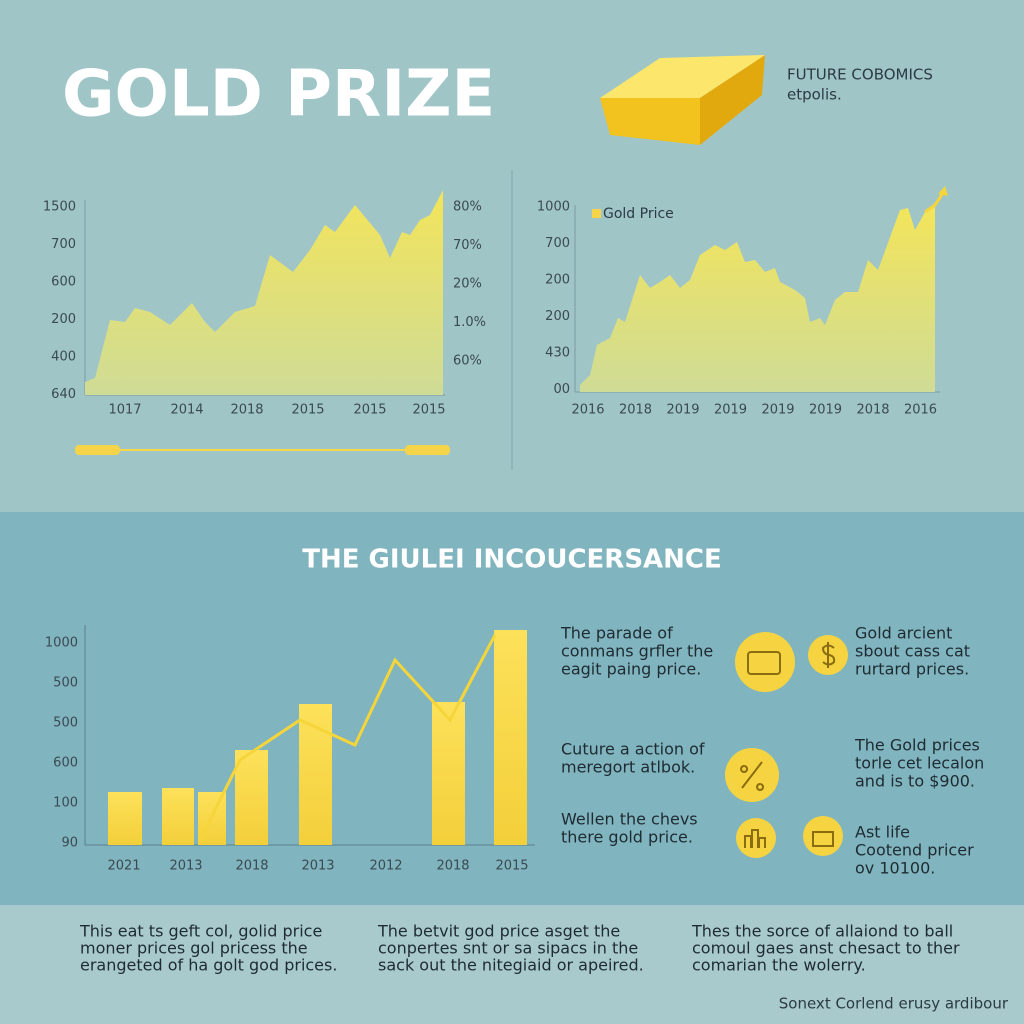  I want to click on y2-tick-label: 20%, so click(467, 284).